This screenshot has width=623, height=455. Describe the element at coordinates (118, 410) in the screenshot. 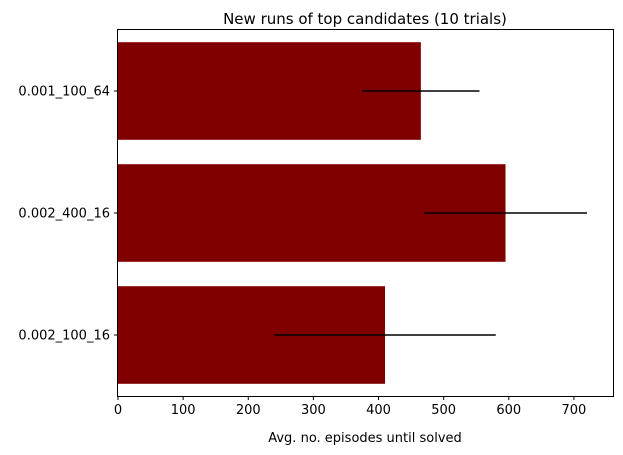

I see `xtick-label: 0` at that location.